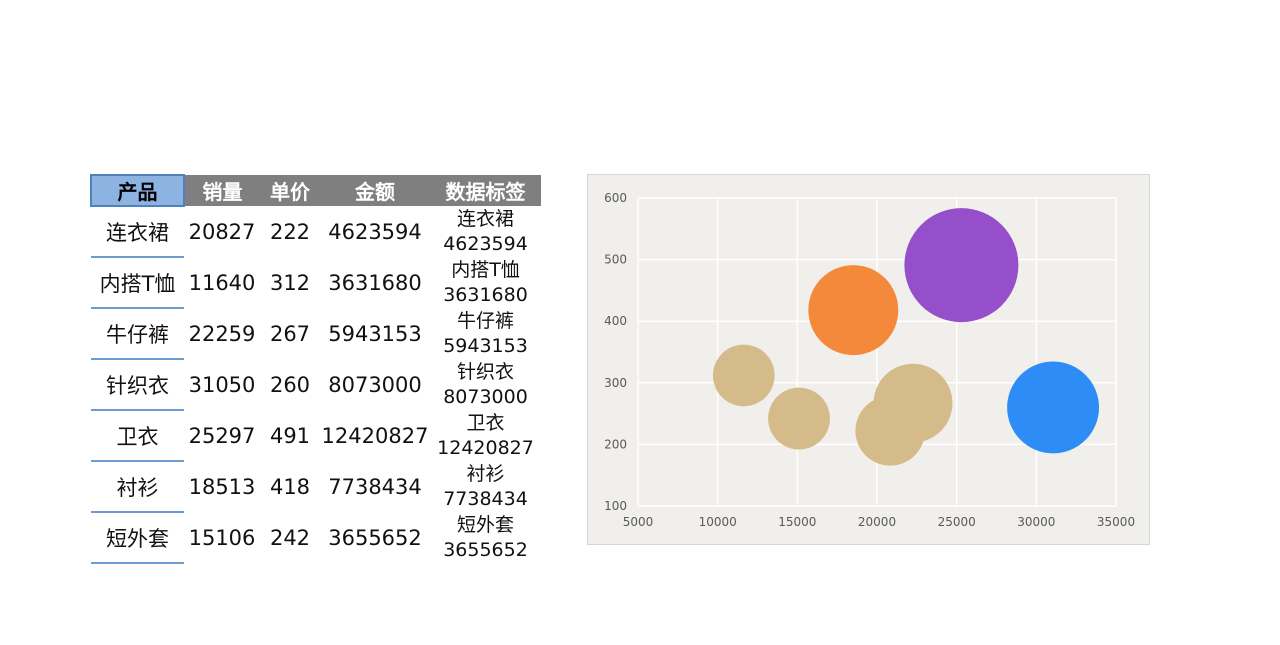 This screenshot has height=645, width=1280. Describe the element at coordinates (137, 190) in the screenshot. I see `header-product: 产品` at that location.